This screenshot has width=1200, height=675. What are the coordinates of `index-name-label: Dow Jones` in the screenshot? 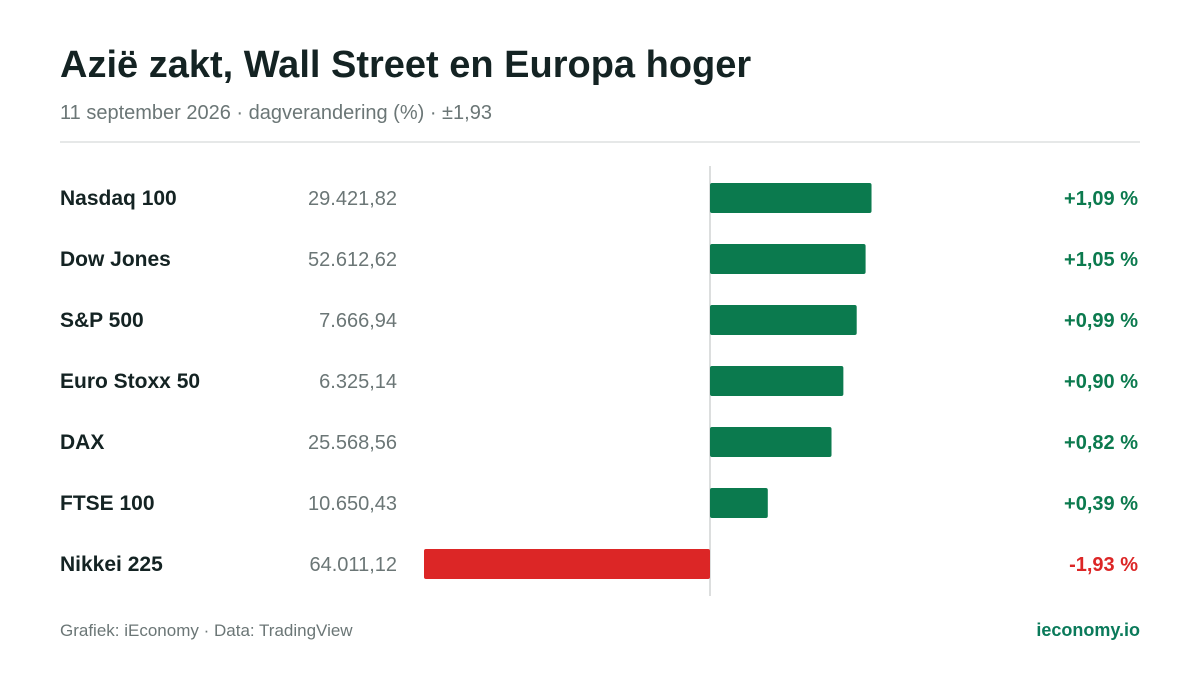 It's located at (115, 259).